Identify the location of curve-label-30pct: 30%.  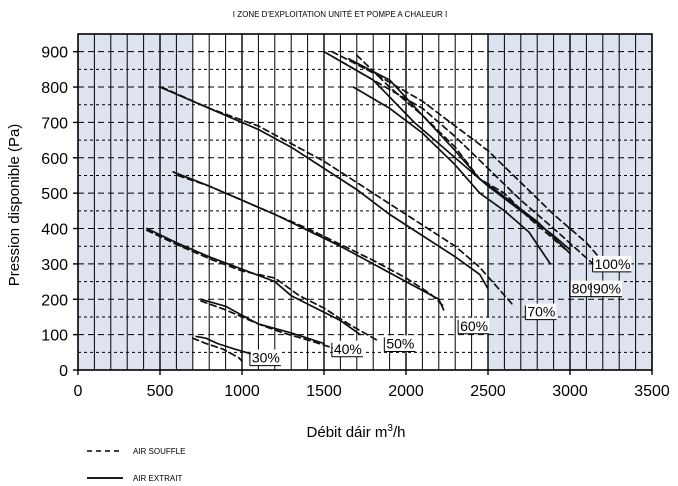
(266, 358).